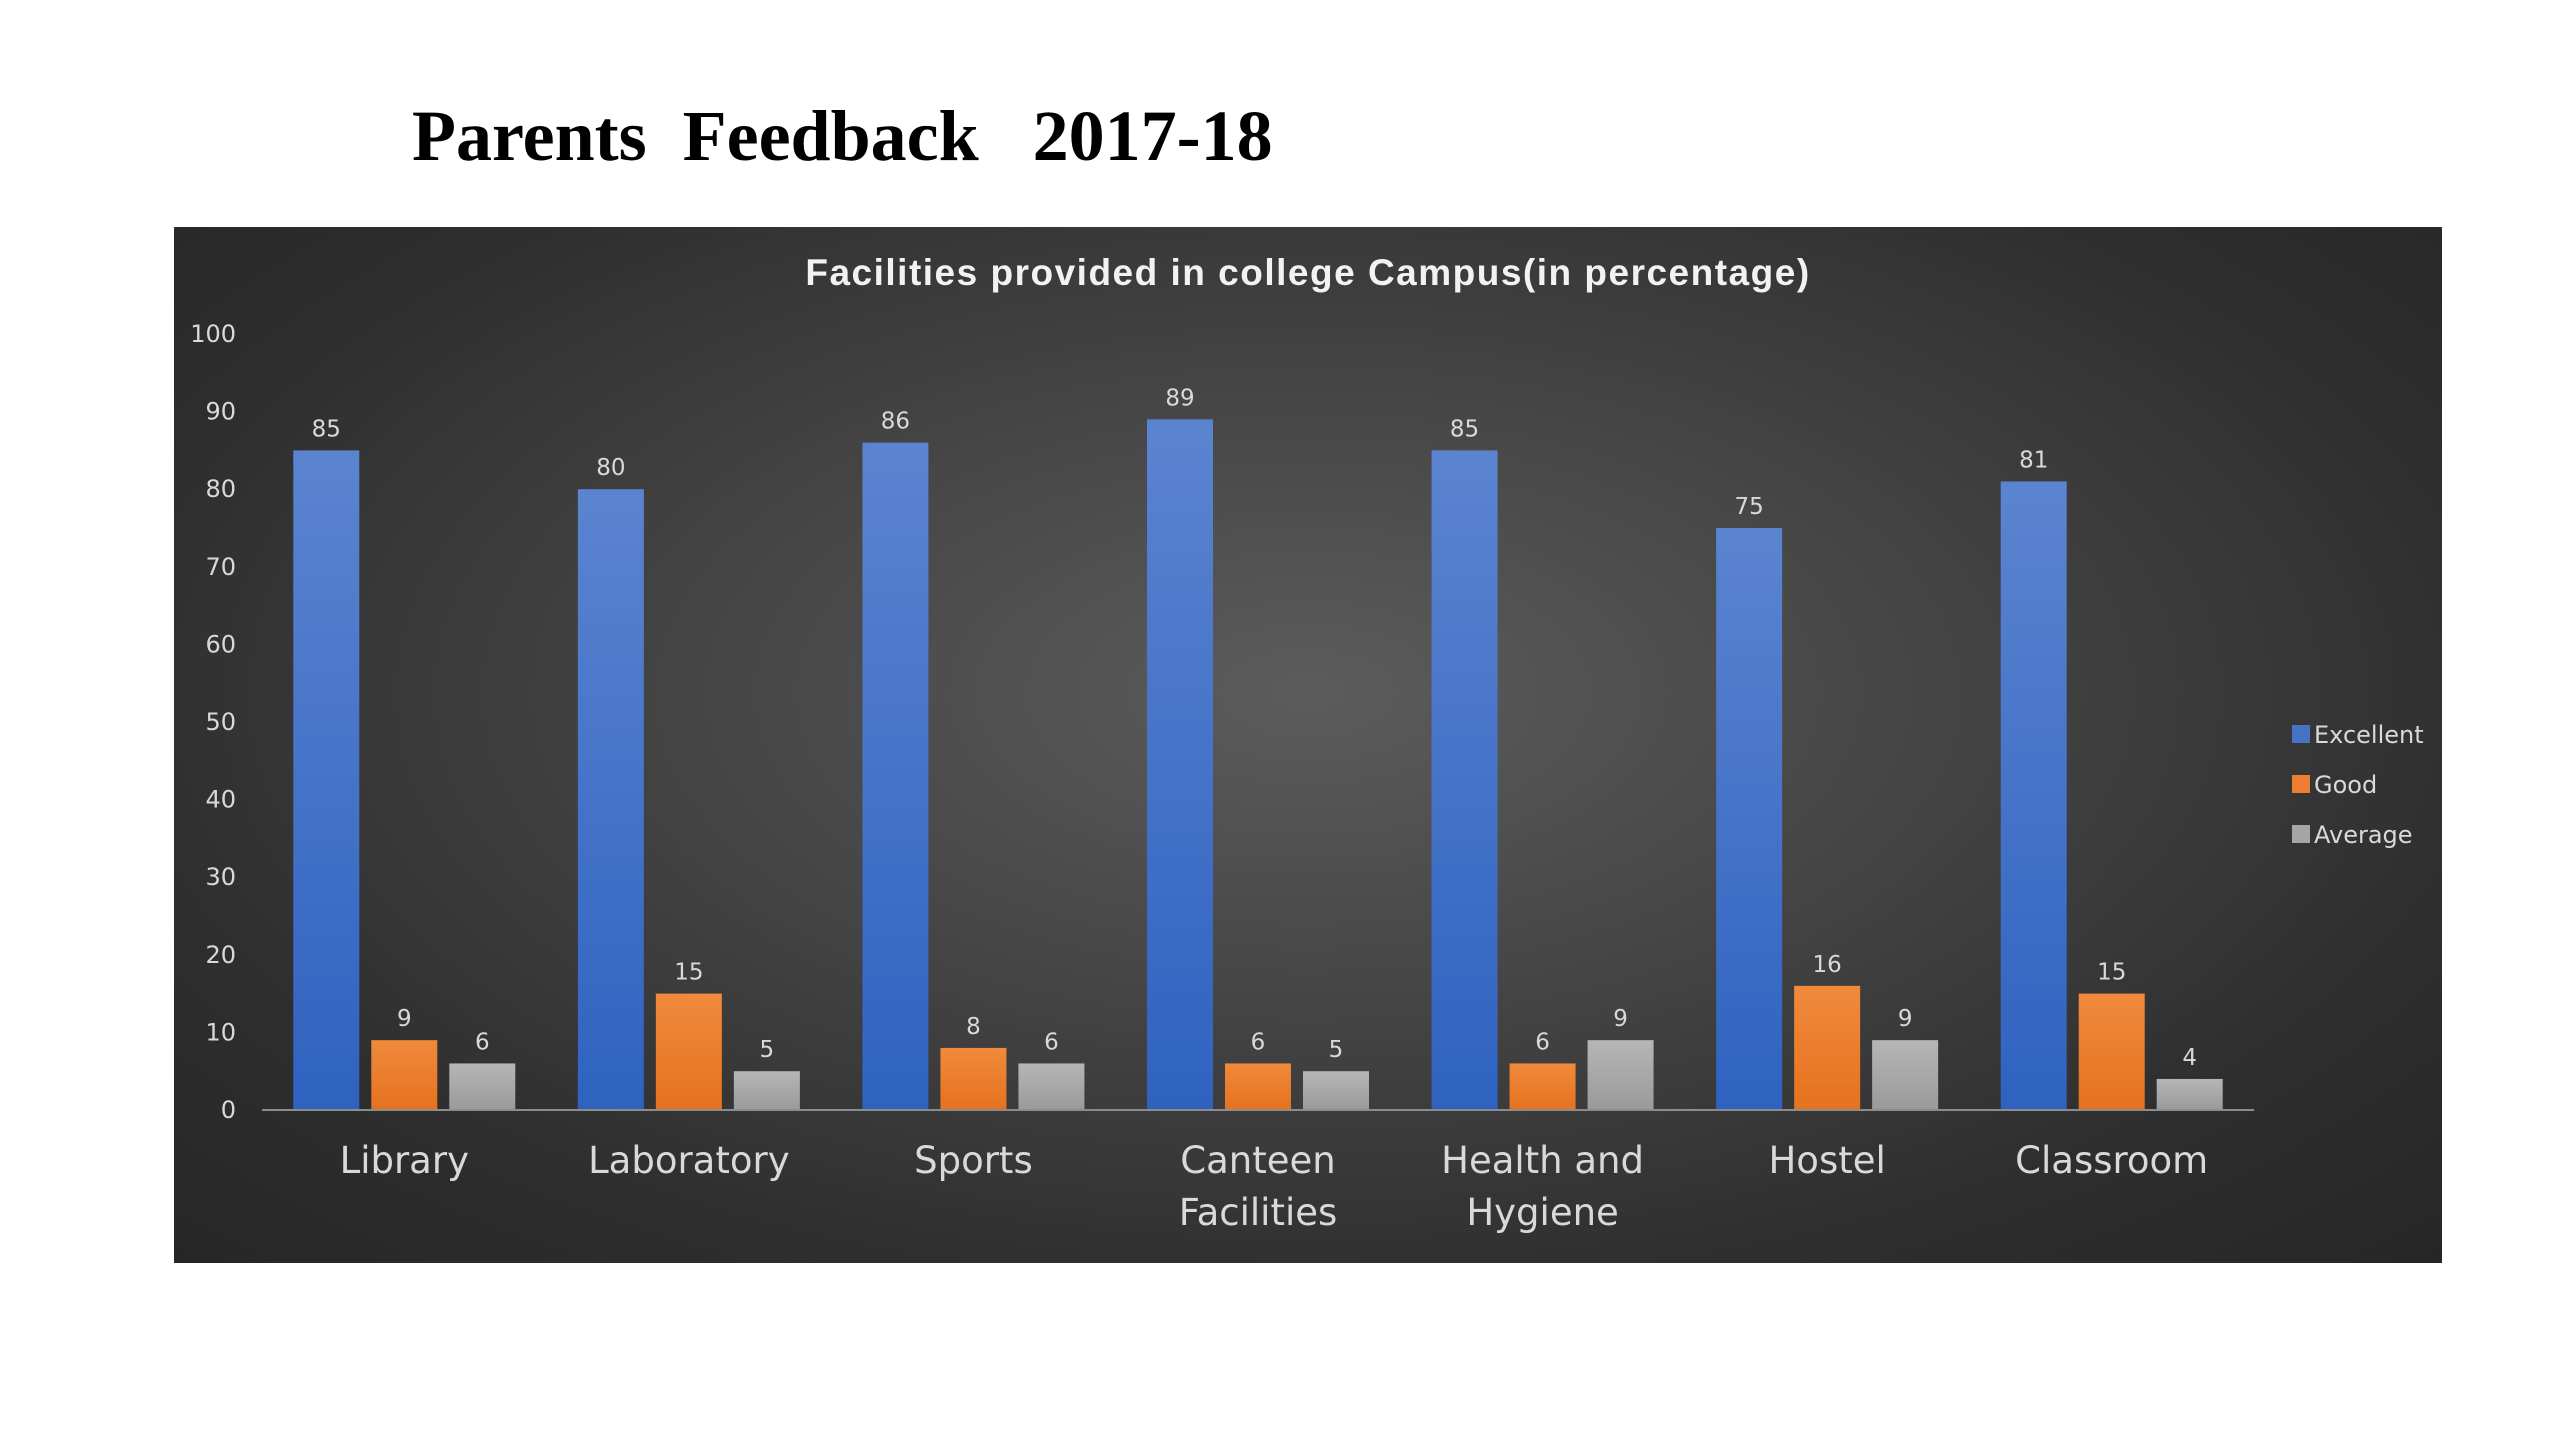 This screenshot has width=2560, height=1440. What do you see at coordinates (220, 567) in the screenshot?
I see `y-tick-label: 70` at bounding box center [220, 567].